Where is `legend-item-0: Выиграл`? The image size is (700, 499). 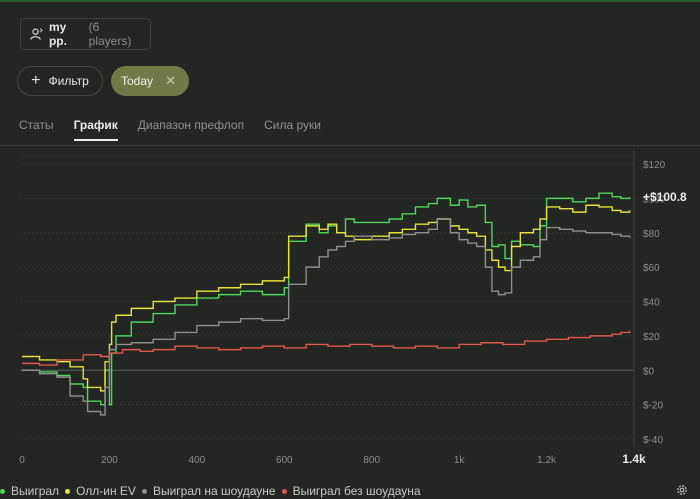 legend-item-0: Выиграл is located at coordinates (29, 491).